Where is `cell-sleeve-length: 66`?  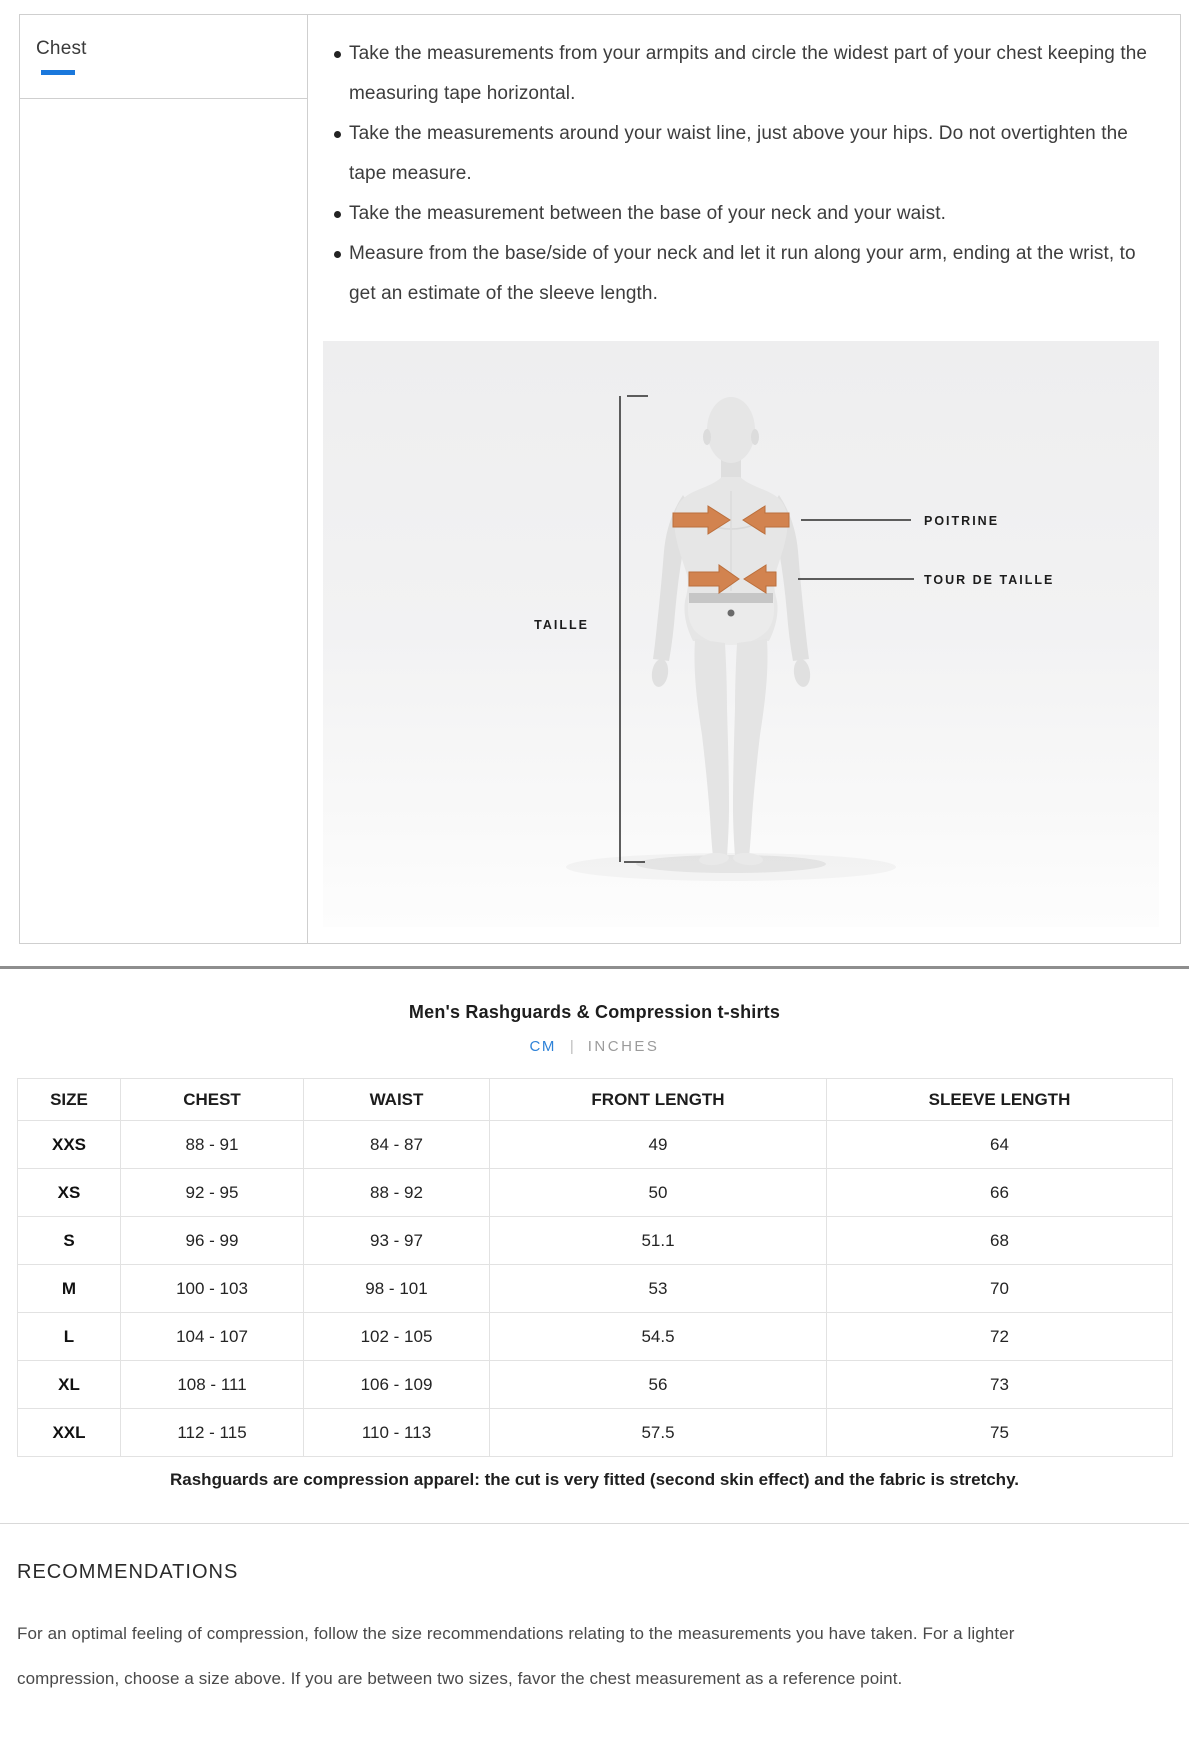 cell-sleeve-length: 66 is located at coordinates (999, 1192).